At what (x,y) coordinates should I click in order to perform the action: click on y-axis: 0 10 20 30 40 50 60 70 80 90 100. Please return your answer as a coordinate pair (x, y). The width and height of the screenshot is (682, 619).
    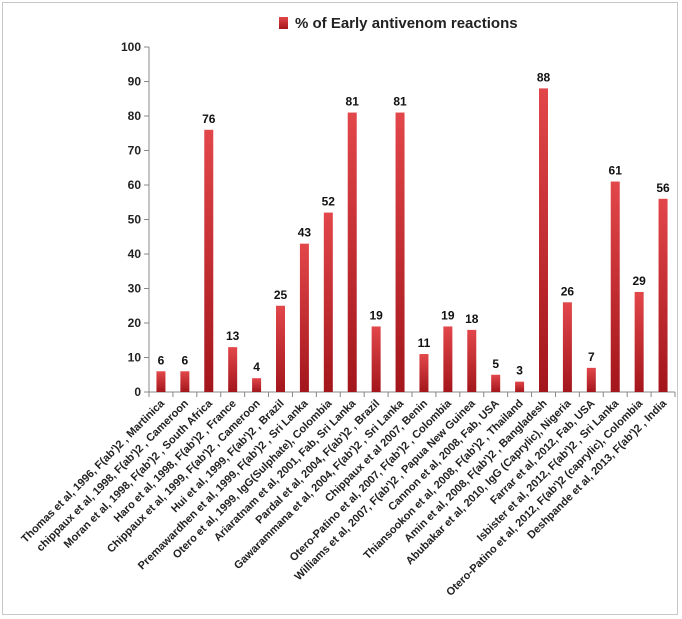
    Looking at the image, I should click on (135, 219).